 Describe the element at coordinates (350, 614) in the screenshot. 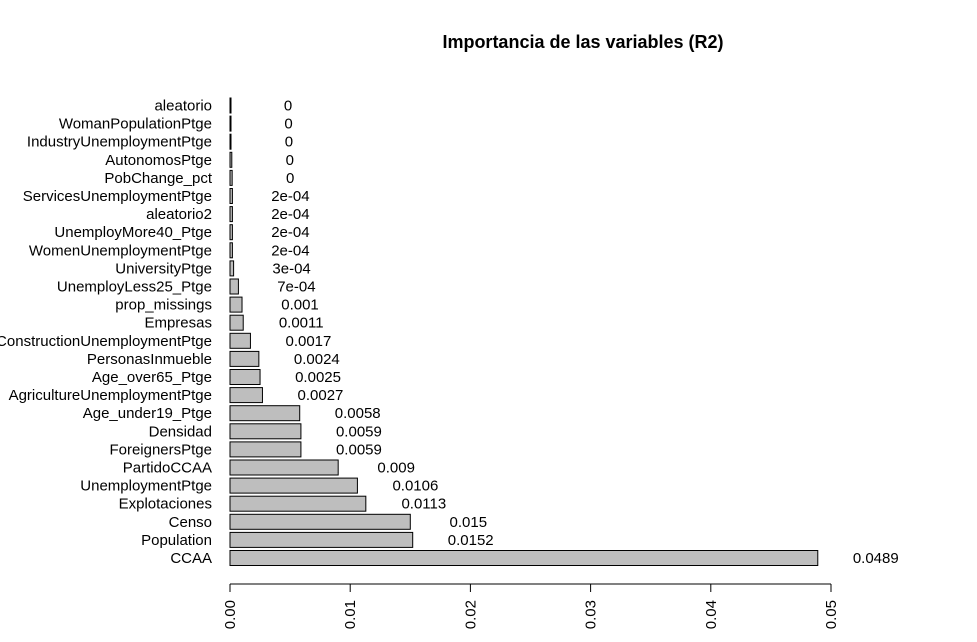

I see `x-tick-label: 0.01` at that location.